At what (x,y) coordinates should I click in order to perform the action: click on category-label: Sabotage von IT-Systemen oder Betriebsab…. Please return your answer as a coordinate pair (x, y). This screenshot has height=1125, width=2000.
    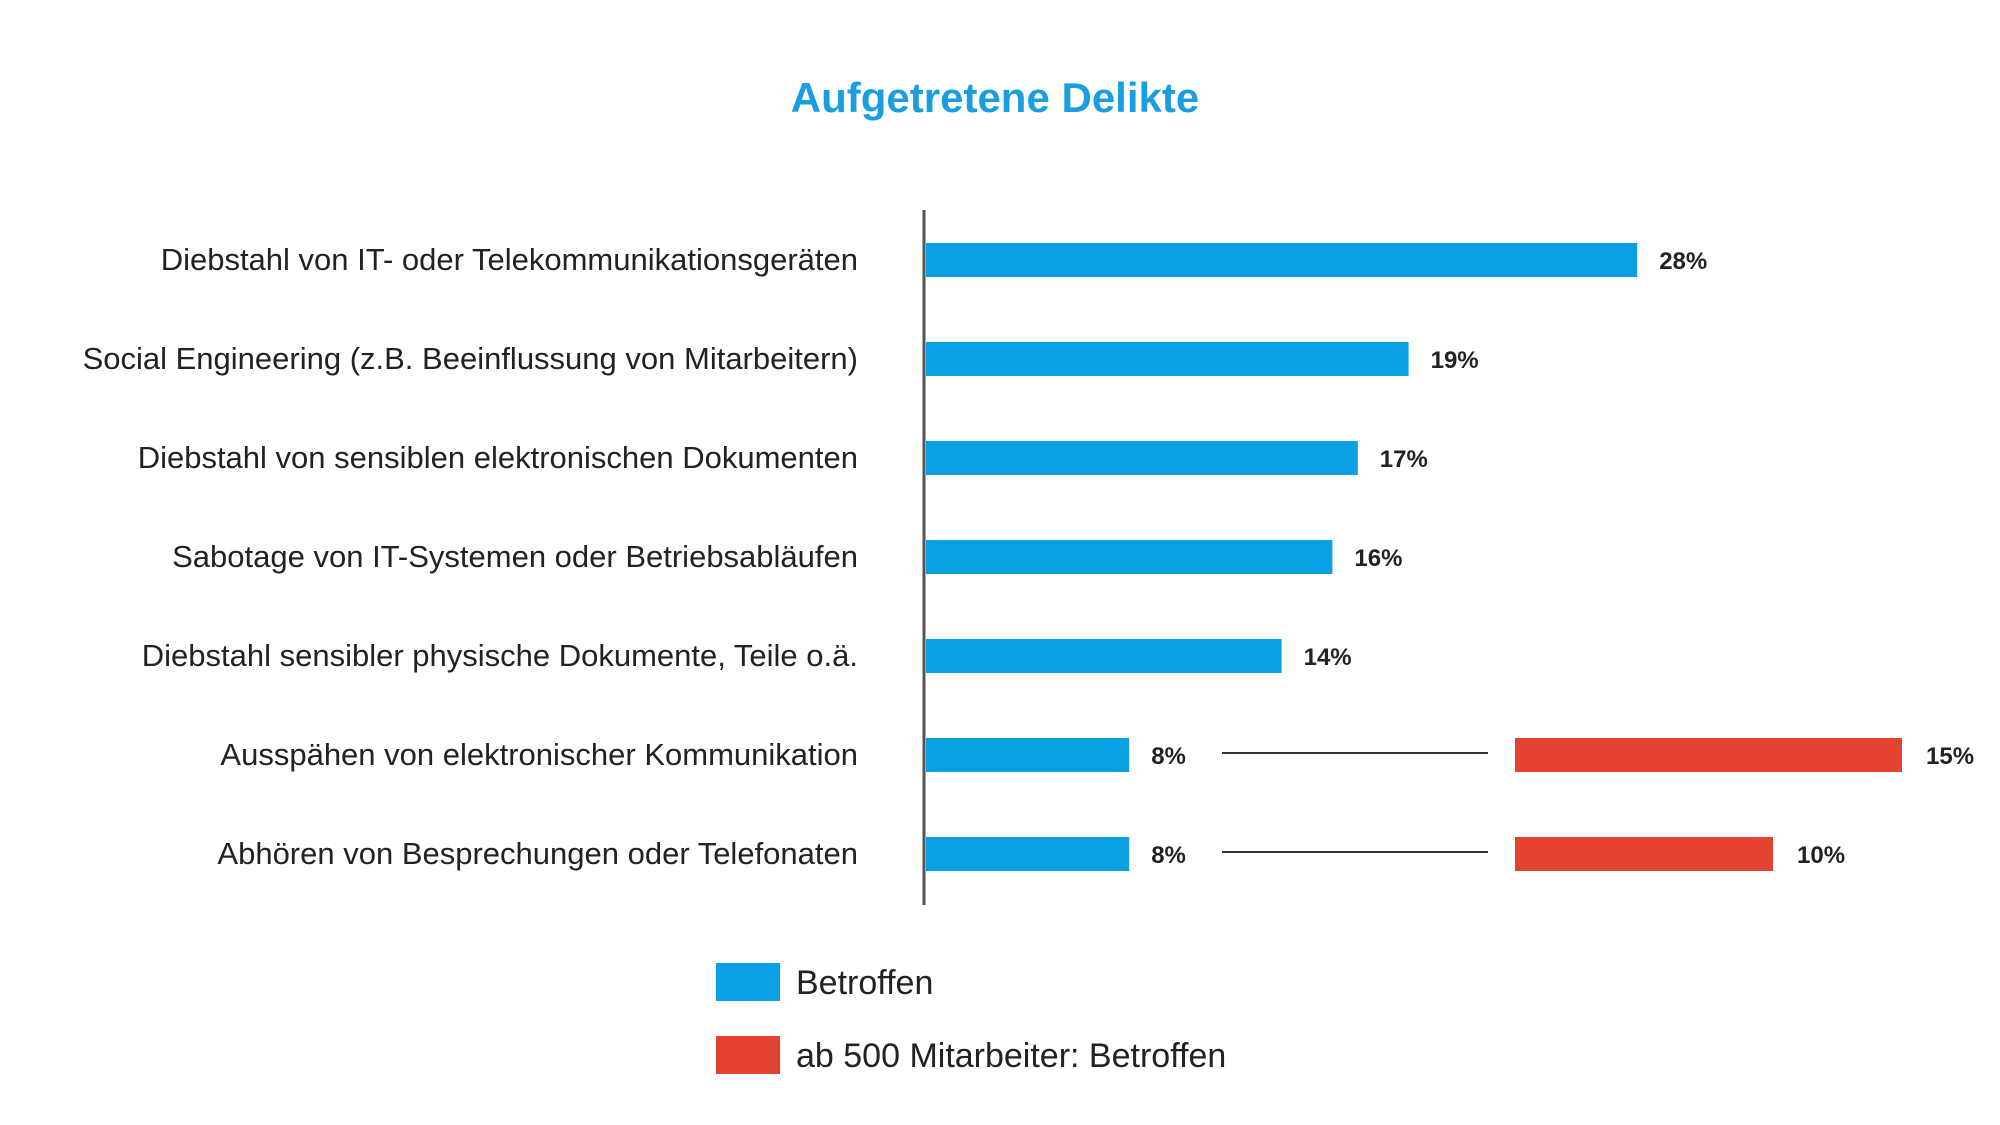
    Looking at the image, I should click on (515, 556).